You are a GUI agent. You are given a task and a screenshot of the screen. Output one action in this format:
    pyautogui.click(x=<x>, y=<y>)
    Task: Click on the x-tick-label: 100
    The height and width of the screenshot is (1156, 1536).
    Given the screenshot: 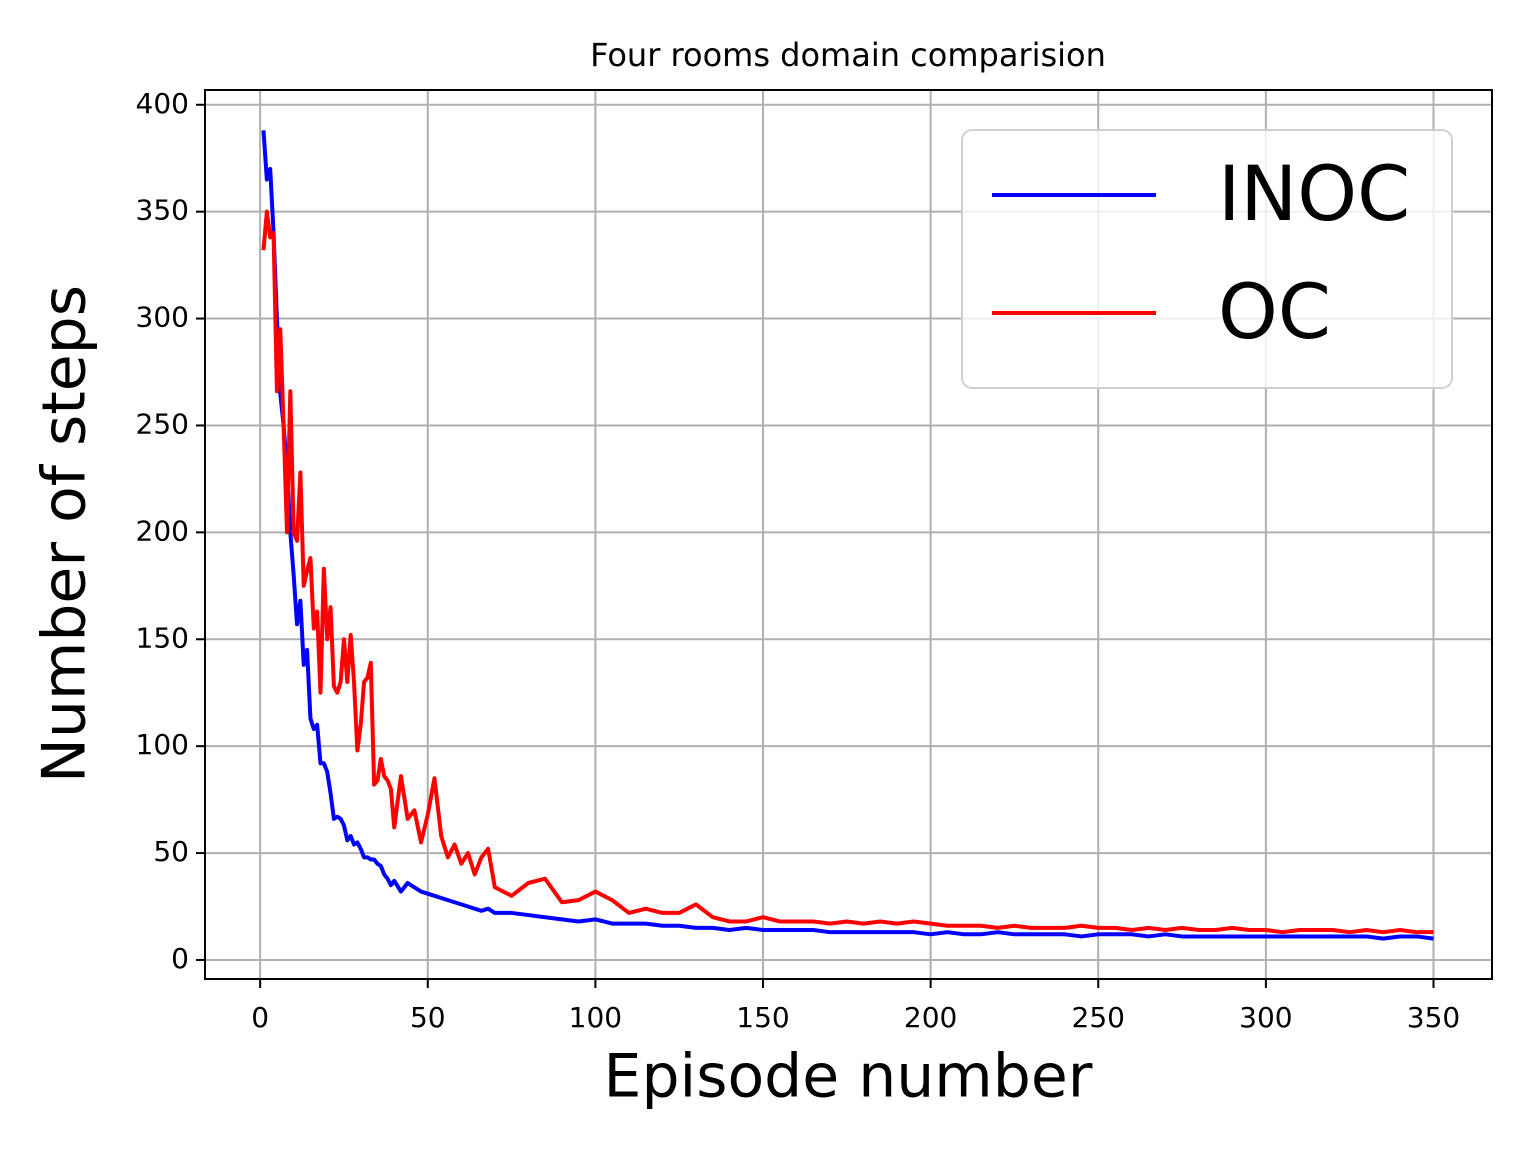 What is the action you would take?
    pyautogui.click(x=595, y=1017)
    